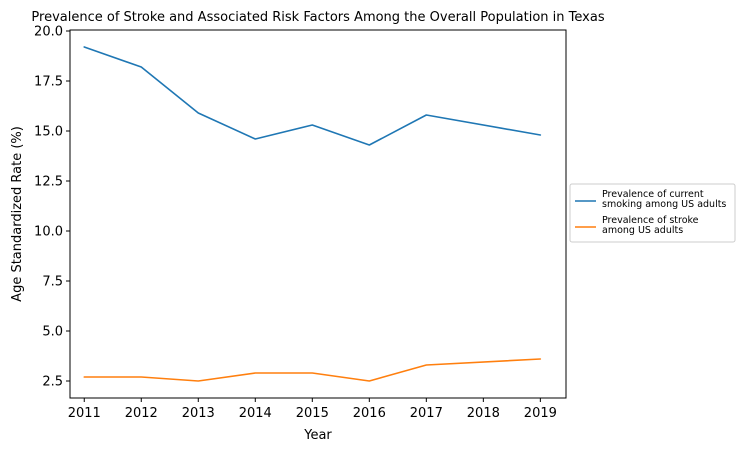 The height and width of the screenshot is (452, 743). What do you see at coordinates (255, 413) in the screenshot?
I see `x-tick-label: 2014` at bounding box center [255, 413].